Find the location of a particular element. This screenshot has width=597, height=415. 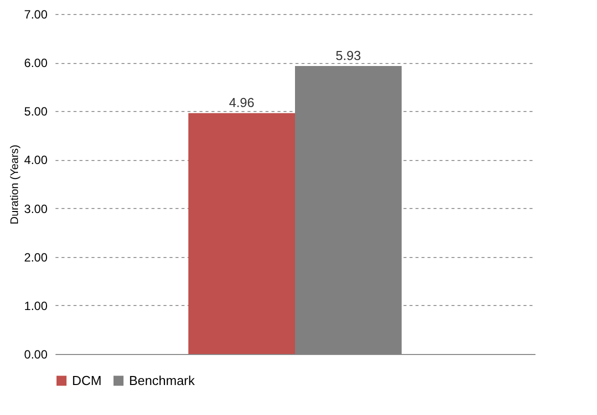

legend-label: Benchmark is located at coordinates (162, 380).